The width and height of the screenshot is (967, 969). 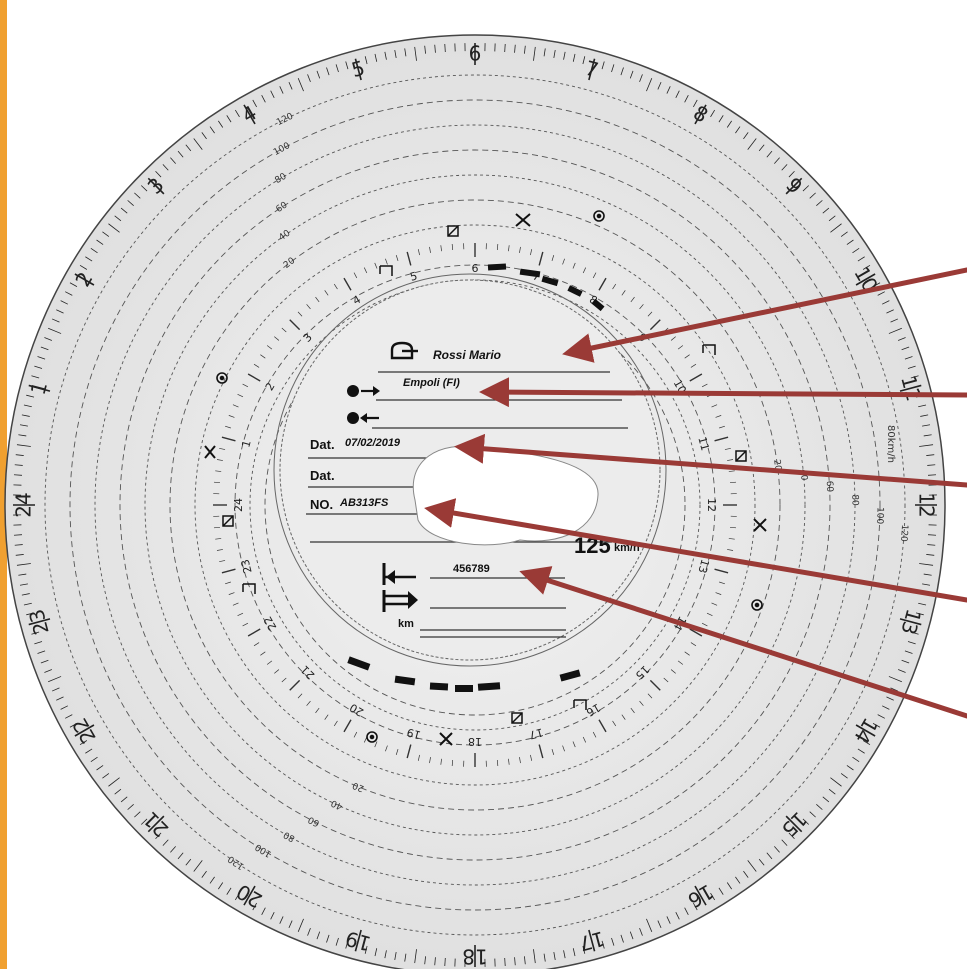 I want to click on hour-label: 12, so click(x=927, y=504).